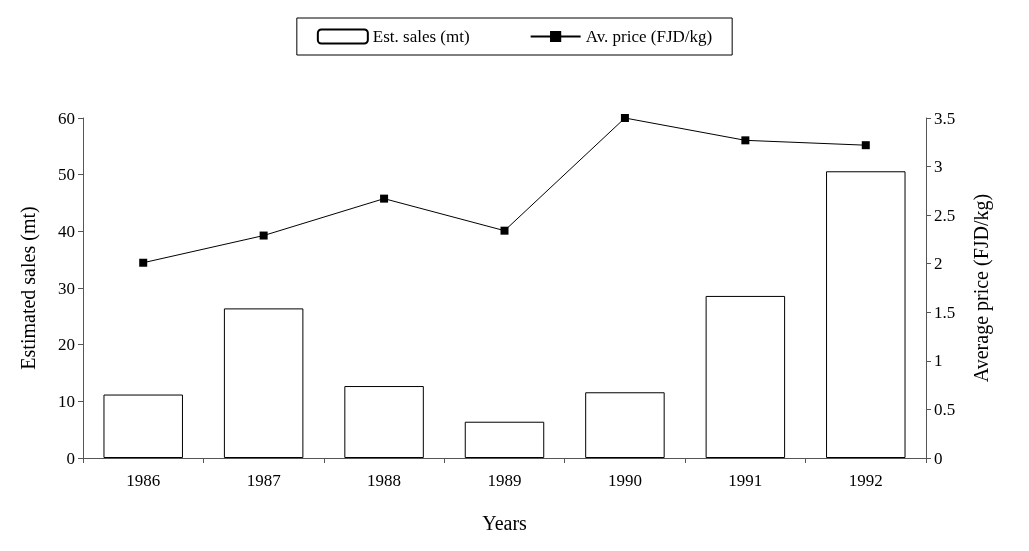 The width and height of the screenshot is (1029, 551). What do you see at coordinates (938, 167) in the screenshot?
I see `y2-tick-label: 3` at bounding box center [938, 167].